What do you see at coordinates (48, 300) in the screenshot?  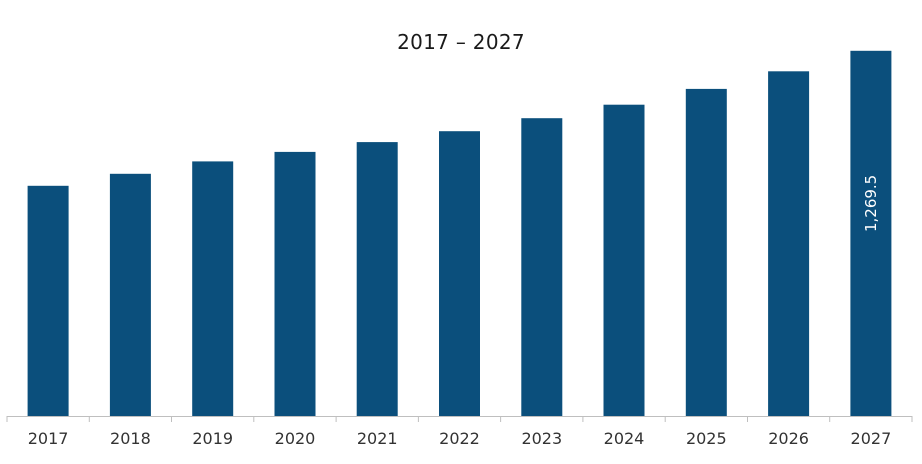 I see `bar-2017` at bounding box center [48, 300].